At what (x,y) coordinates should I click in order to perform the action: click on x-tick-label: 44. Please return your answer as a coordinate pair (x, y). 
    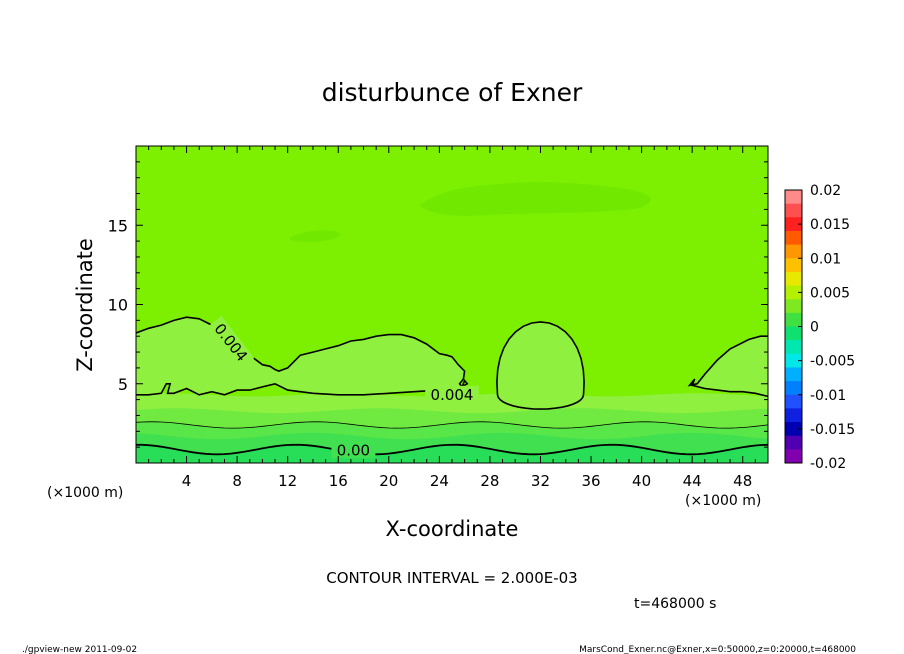
    Looking at the image, I should click on (692, 481).